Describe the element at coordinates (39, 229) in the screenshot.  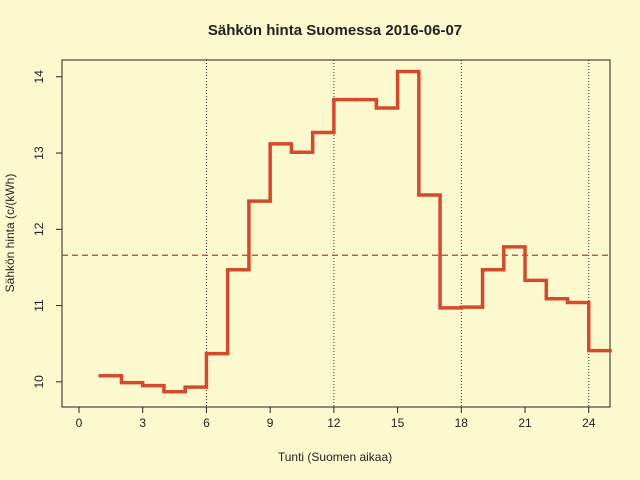
I see `y-tick-label: 12` at that location.